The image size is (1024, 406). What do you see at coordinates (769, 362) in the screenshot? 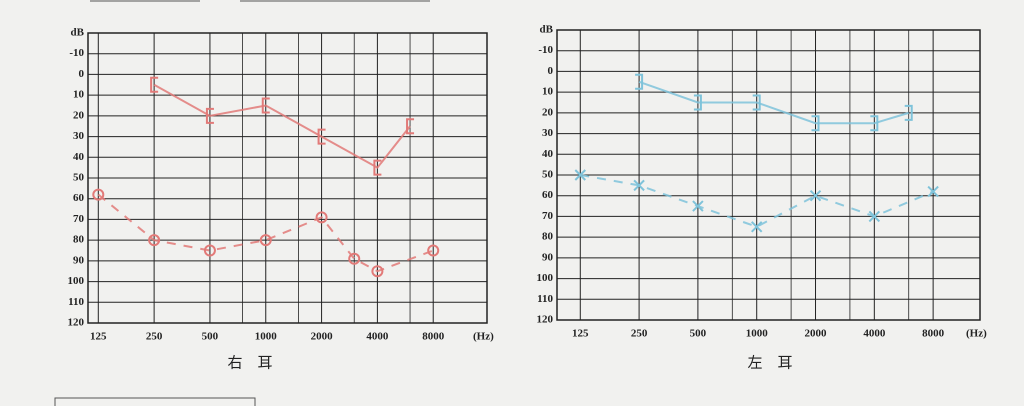
I see `chart-title: 左 耳` at bounding box center [769, 362].